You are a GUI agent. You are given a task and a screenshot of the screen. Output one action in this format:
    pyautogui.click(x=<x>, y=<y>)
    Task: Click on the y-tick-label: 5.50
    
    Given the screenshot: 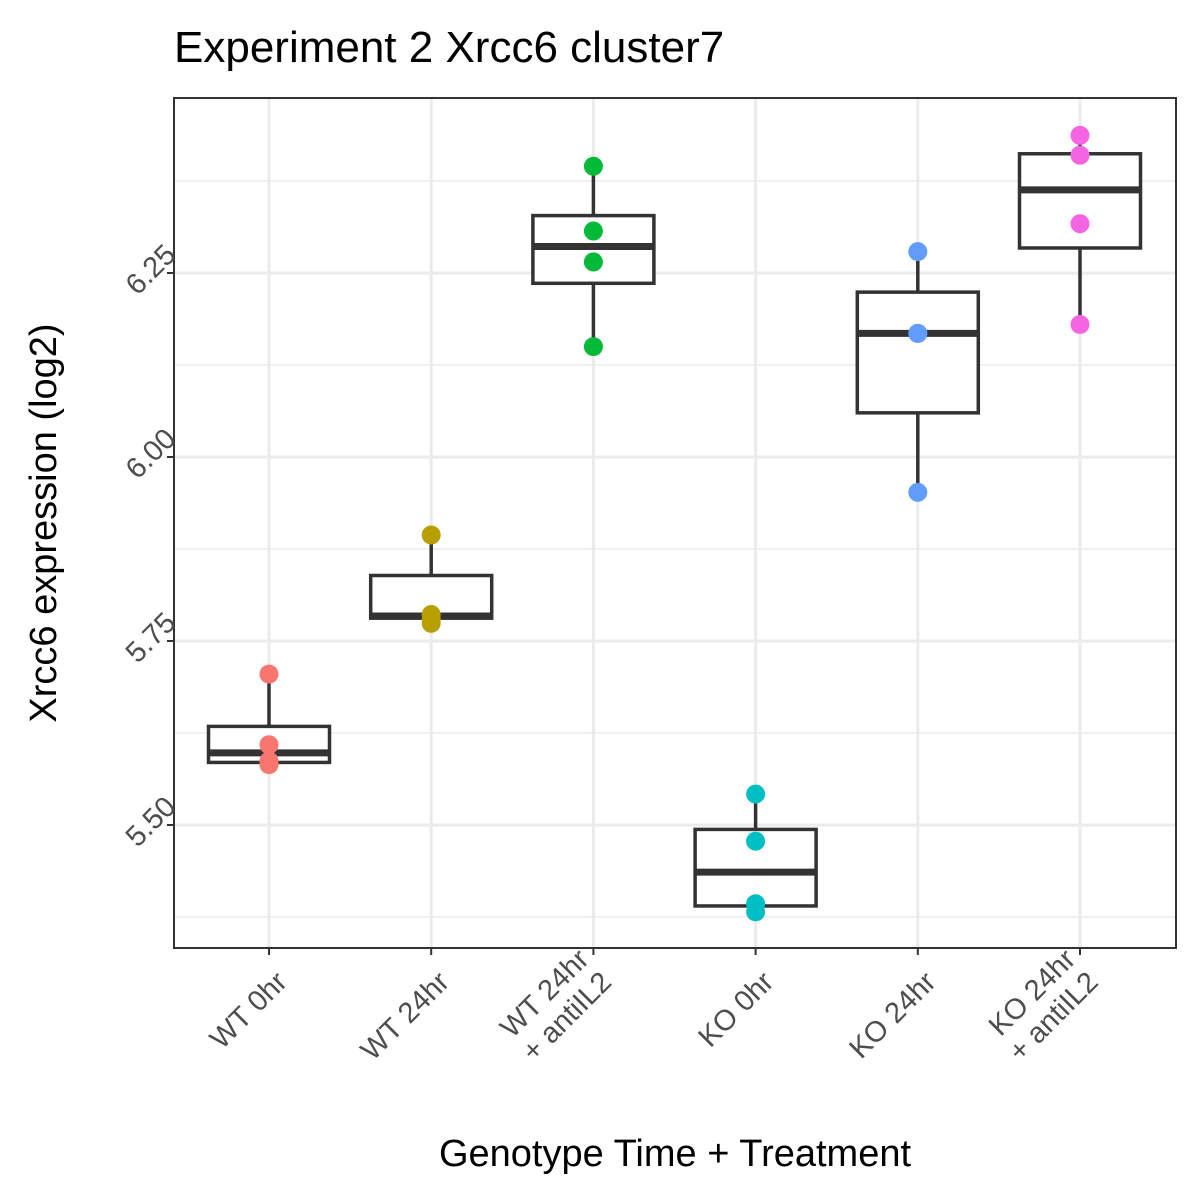 What is the action you would take?
    pyautogui.click(x=151, y=822)
    